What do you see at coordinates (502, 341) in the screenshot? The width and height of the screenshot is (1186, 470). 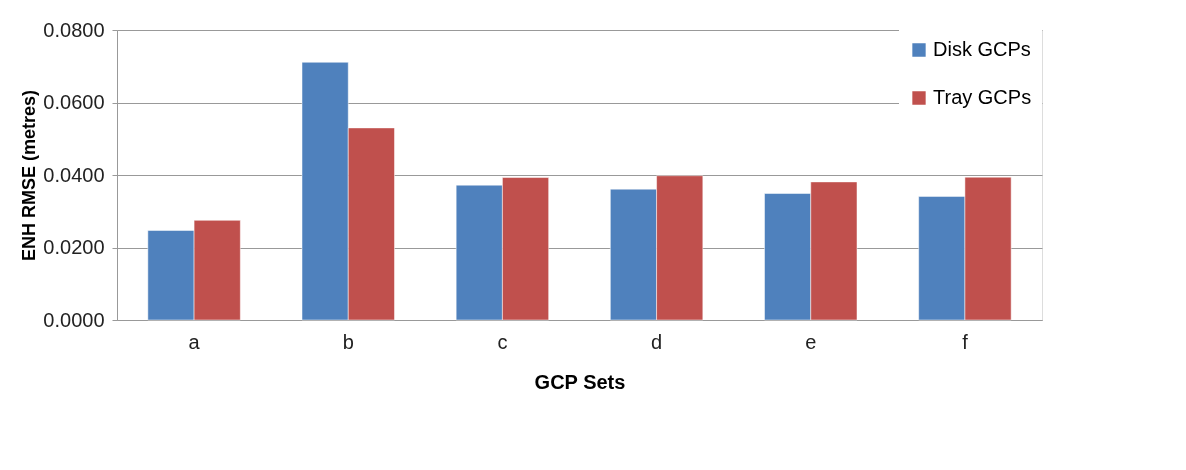 I see `x-tick-label: c` at bounding box center [502, 341].